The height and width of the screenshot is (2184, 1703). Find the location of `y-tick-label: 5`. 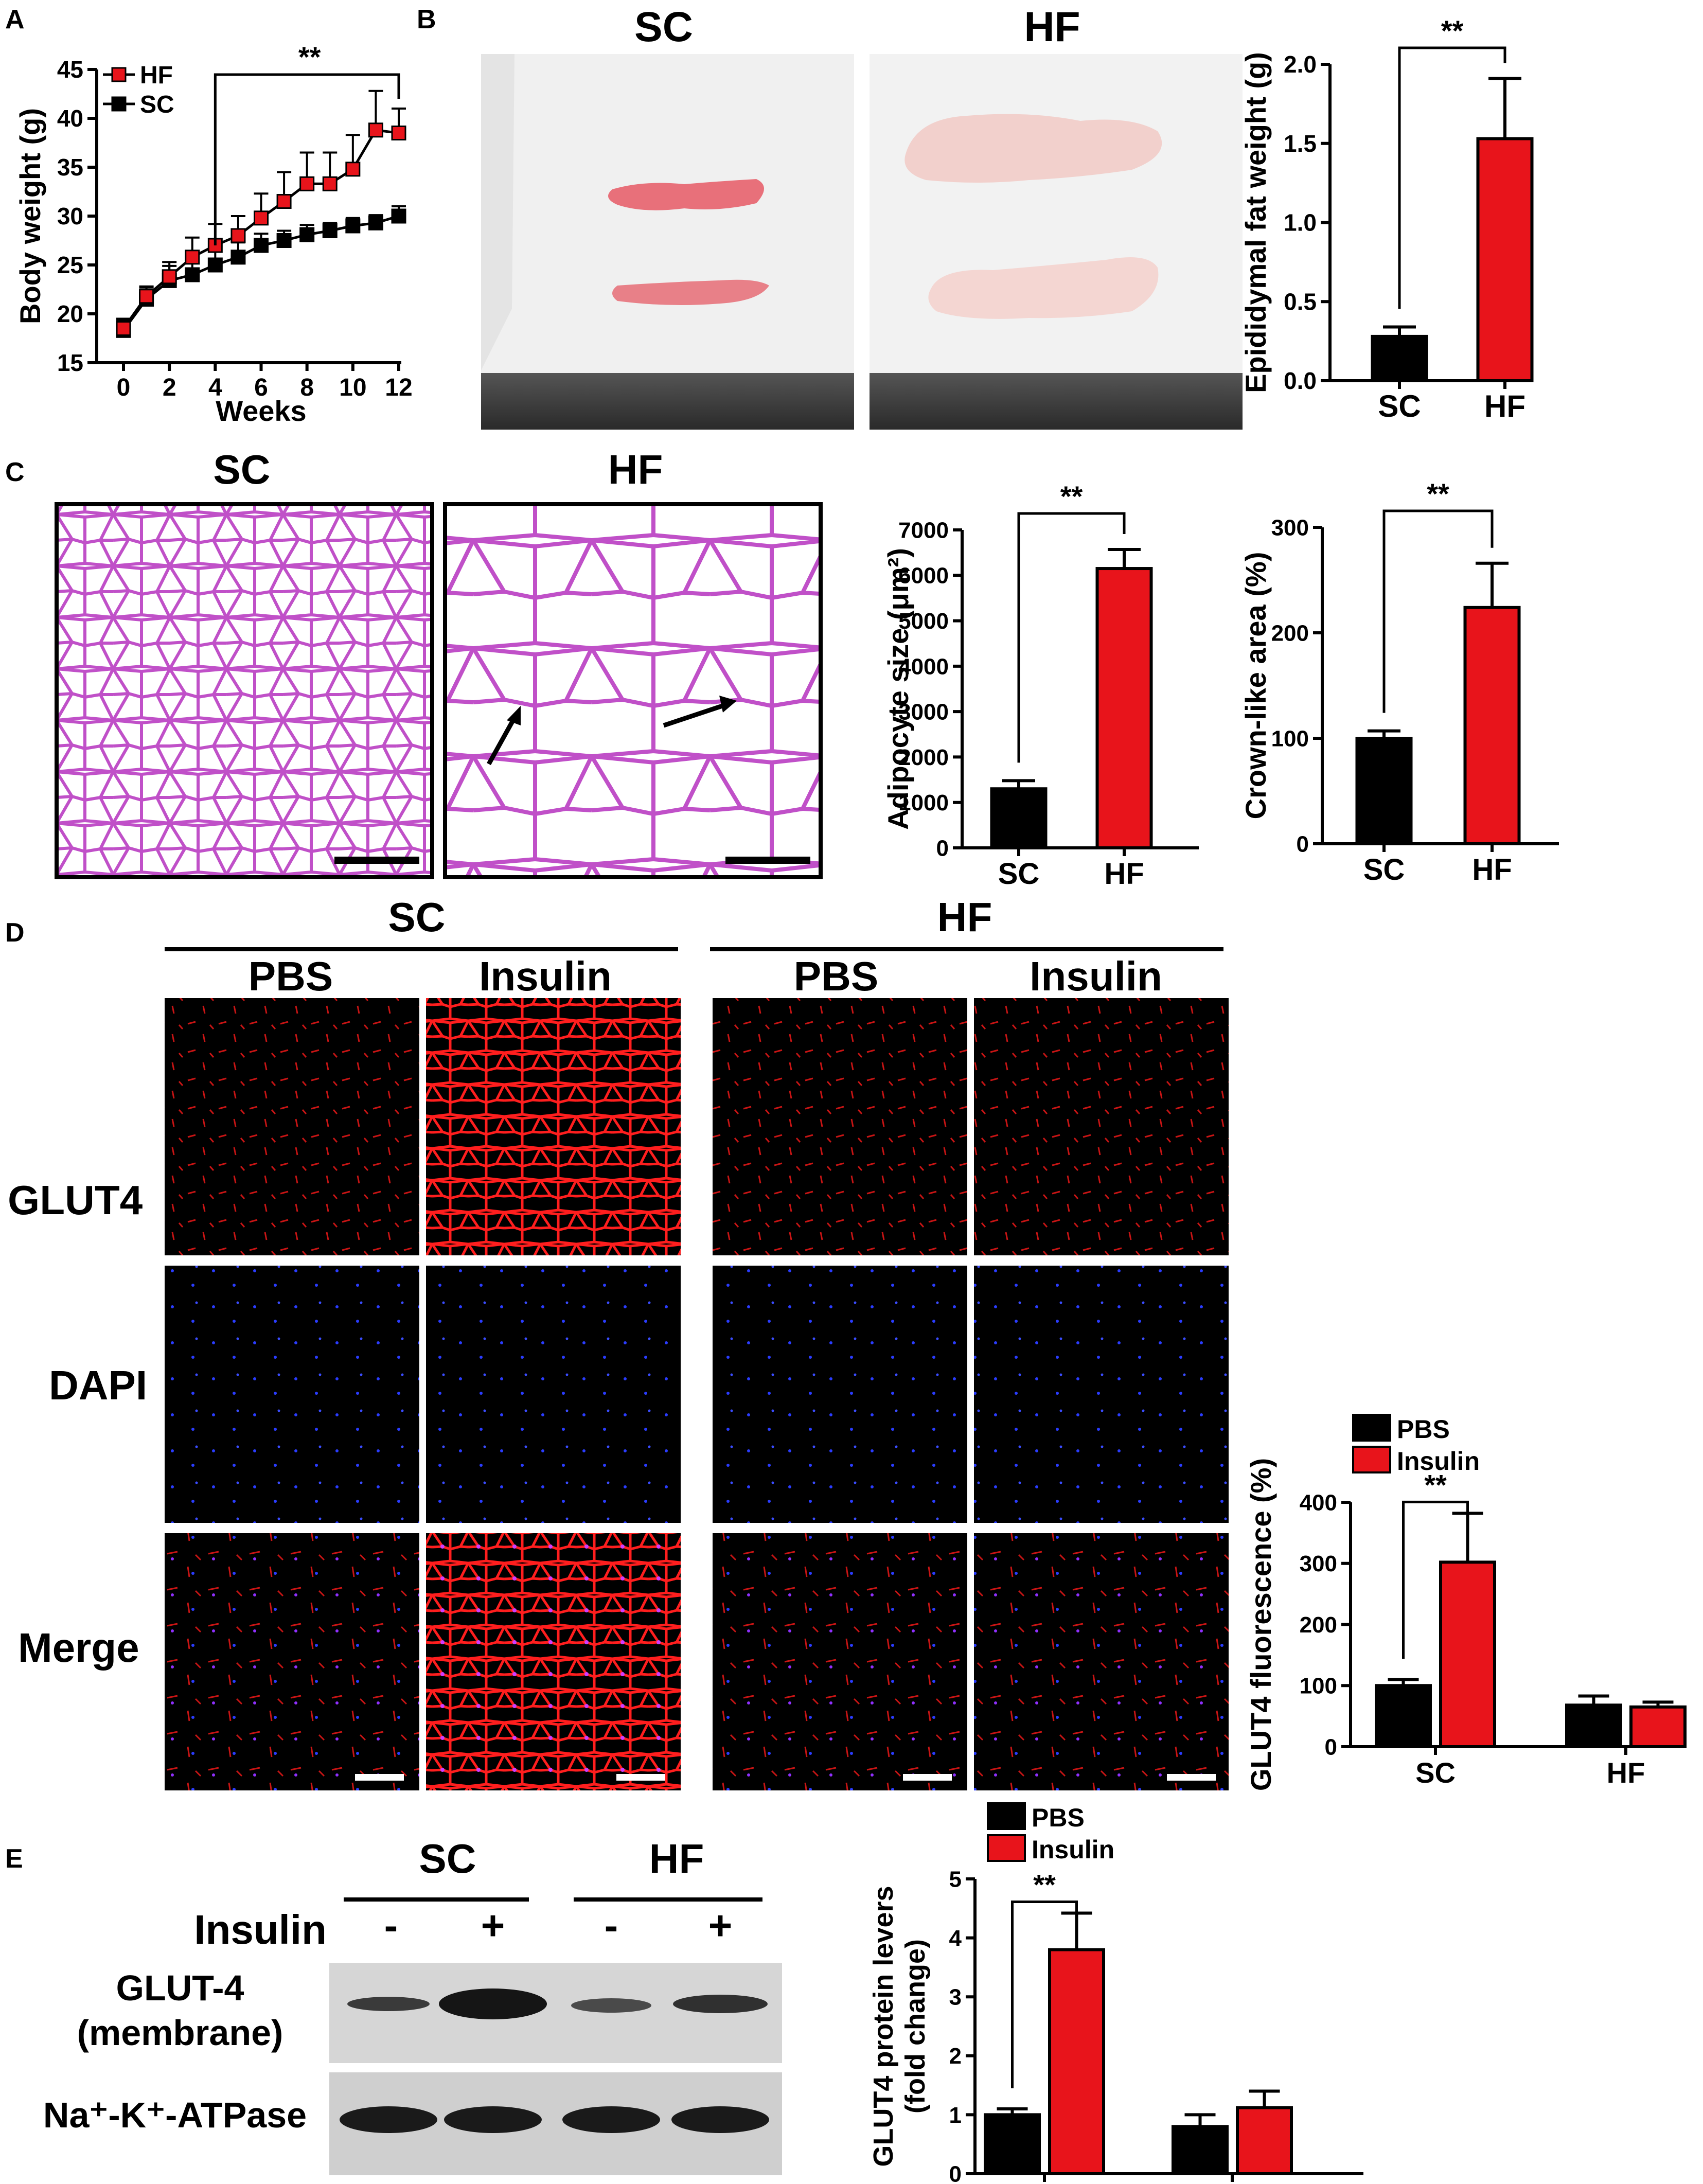

y-tick-label: 5 is located at coordinates (955, 1879).